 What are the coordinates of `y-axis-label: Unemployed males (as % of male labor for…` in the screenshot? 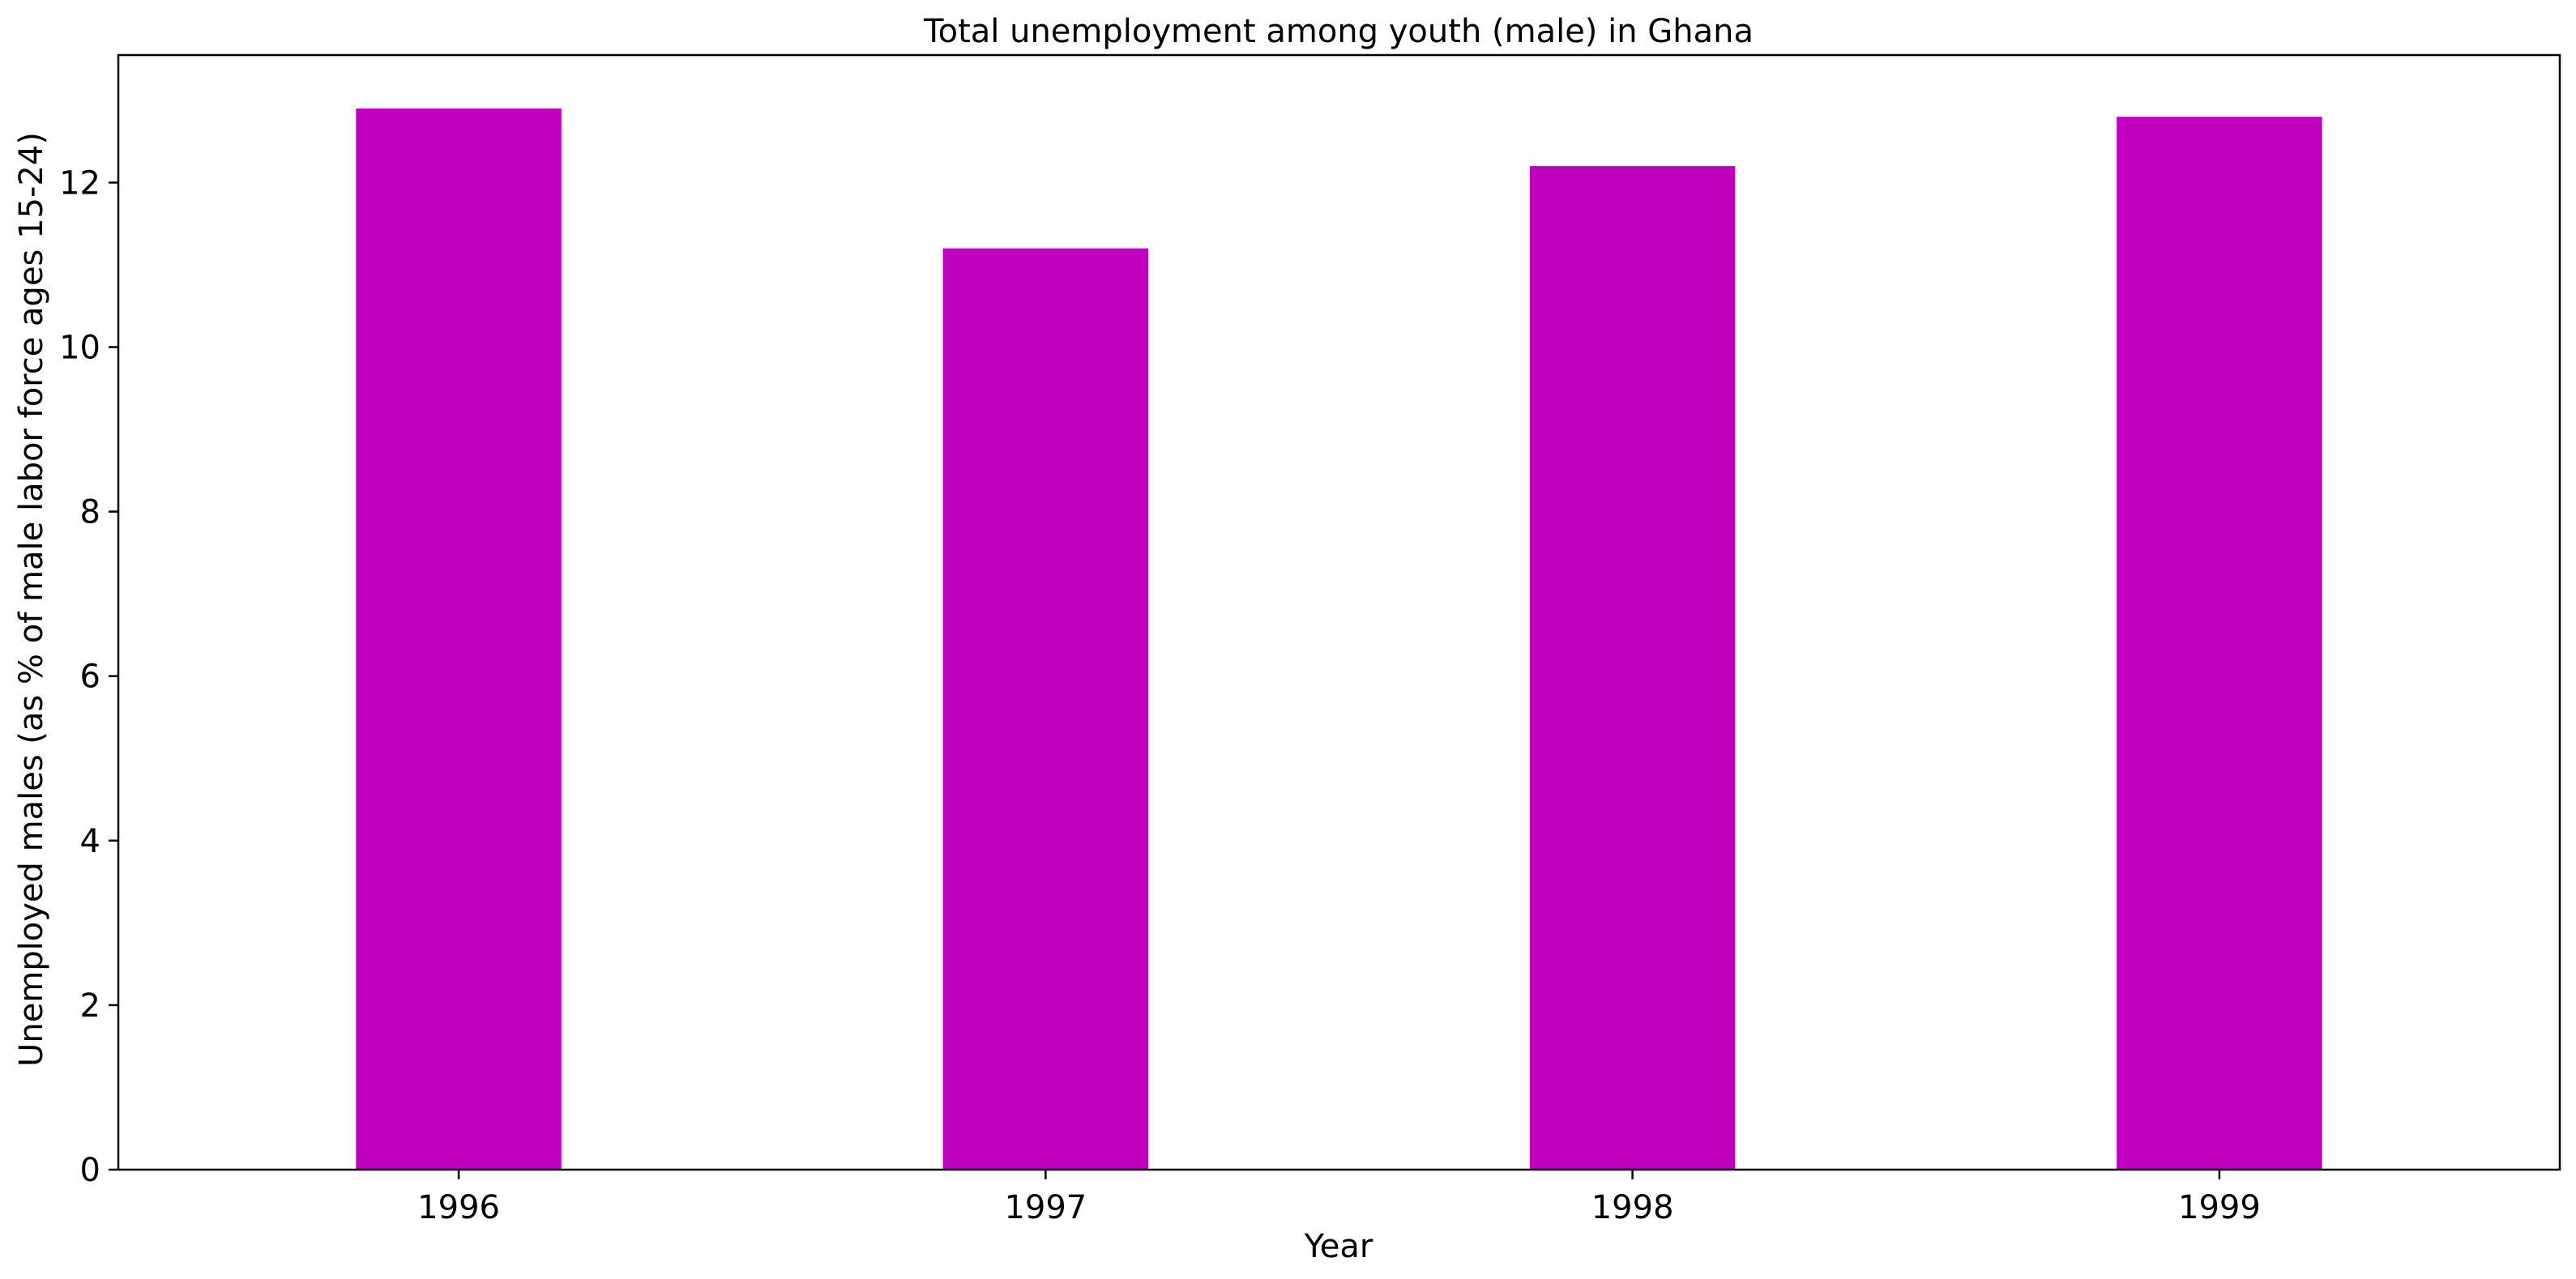 It's located at (31, 599).